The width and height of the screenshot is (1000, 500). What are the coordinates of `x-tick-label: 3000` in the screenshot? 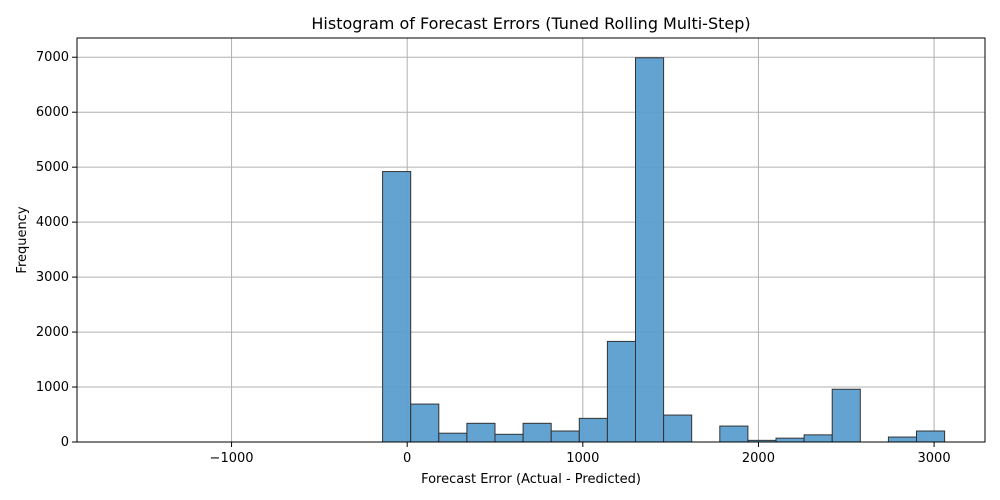 It's located at (934, 458).